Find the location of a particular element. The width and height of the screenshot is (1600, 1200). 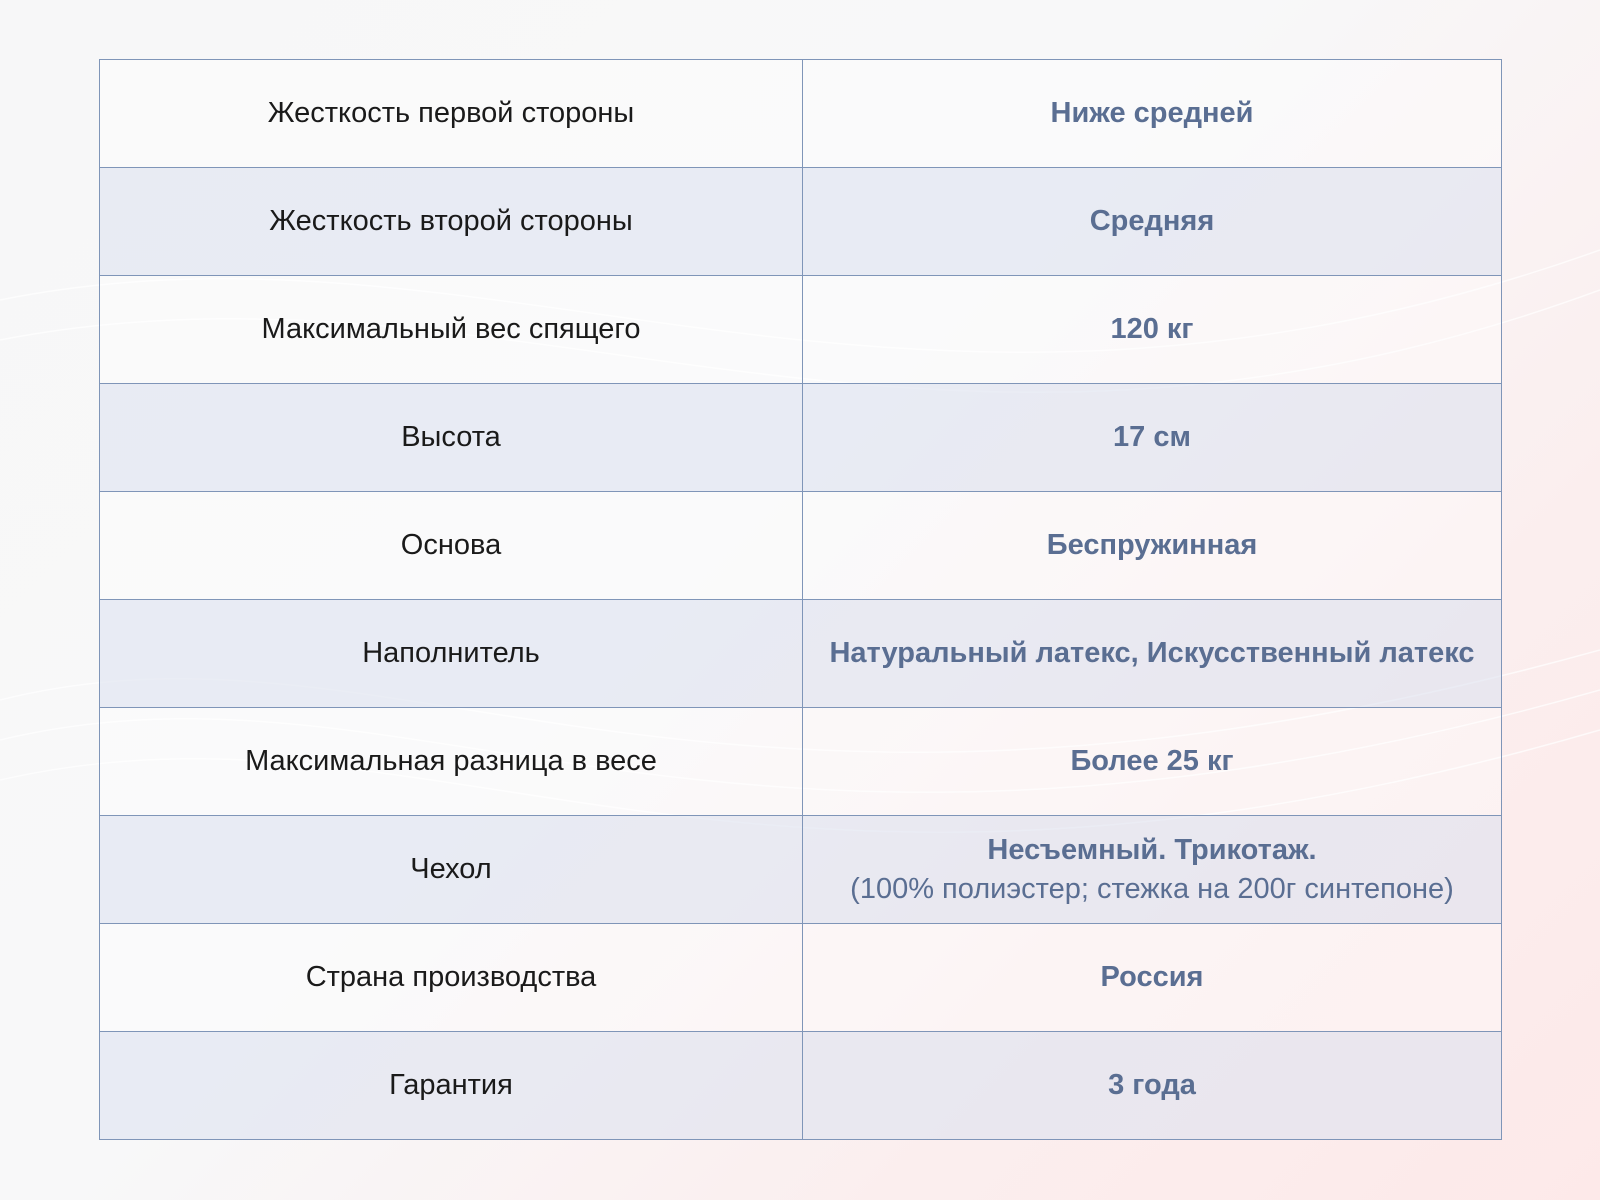

spec-value-cell: Ниже средней is located at coordinates (1152, 113).